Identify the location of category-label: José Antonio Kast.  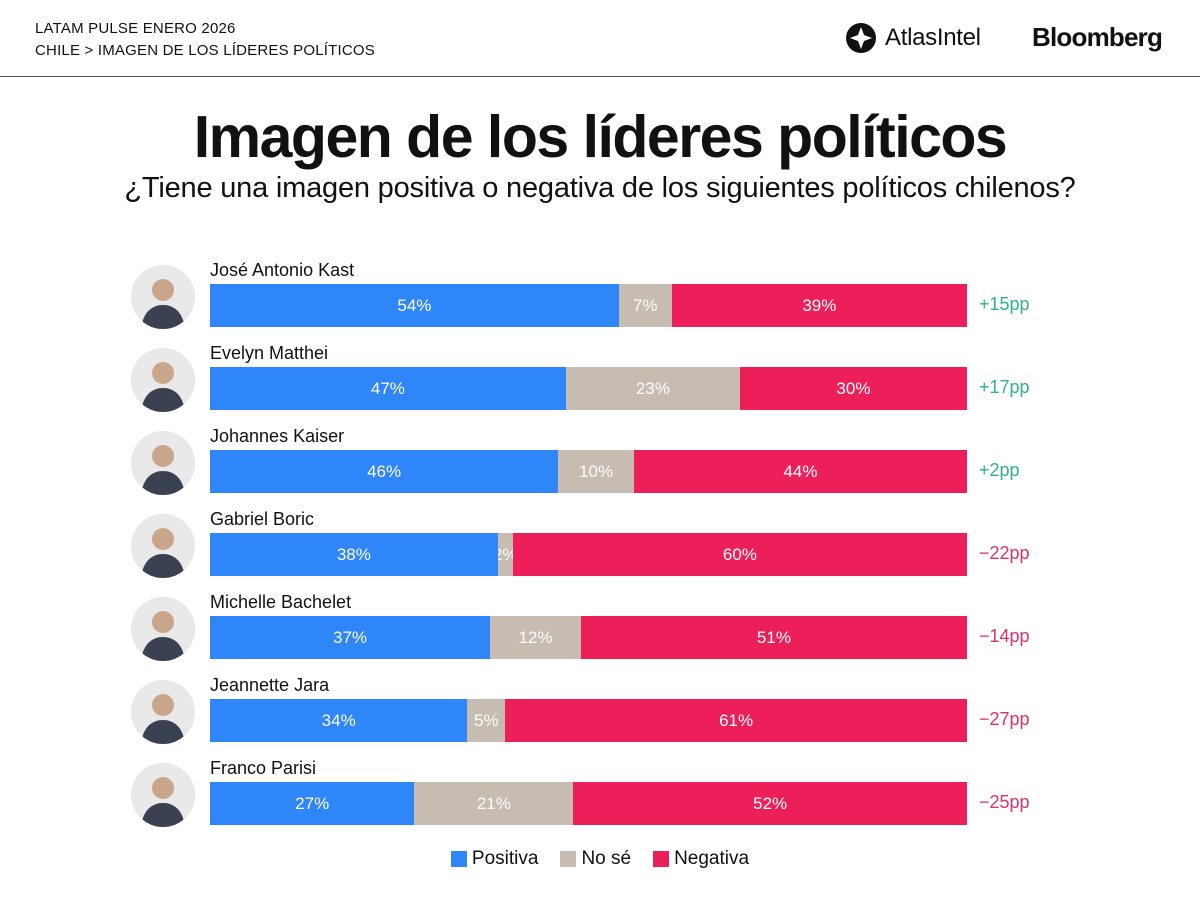
(282, 270).